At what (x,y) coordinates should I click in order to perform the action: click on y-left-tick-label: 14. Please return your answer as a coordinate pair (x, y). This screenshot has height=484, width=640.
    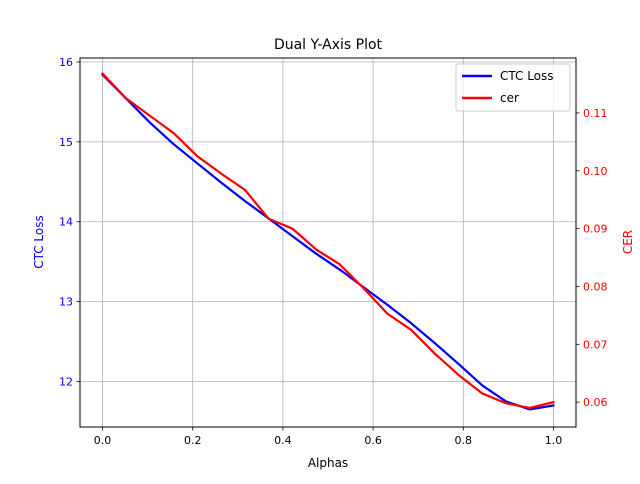
    Looking at the image, I should click on (66, 222).